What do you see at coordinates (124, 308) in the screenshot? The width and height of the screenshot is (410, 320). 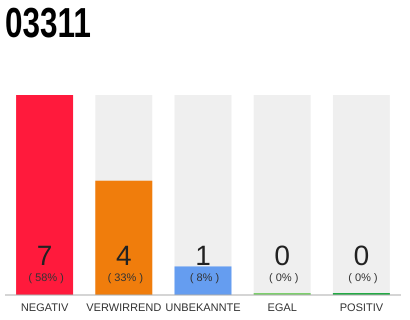 I see `x-tick-label: VERWIRREND` at bounding box center [124, 308].